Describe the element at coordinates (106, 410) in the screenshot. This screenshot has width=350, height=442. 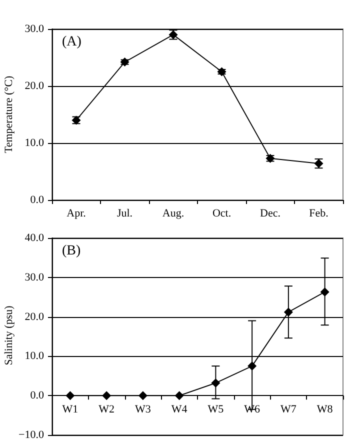
I see `x-tick-label: W2` at that location.